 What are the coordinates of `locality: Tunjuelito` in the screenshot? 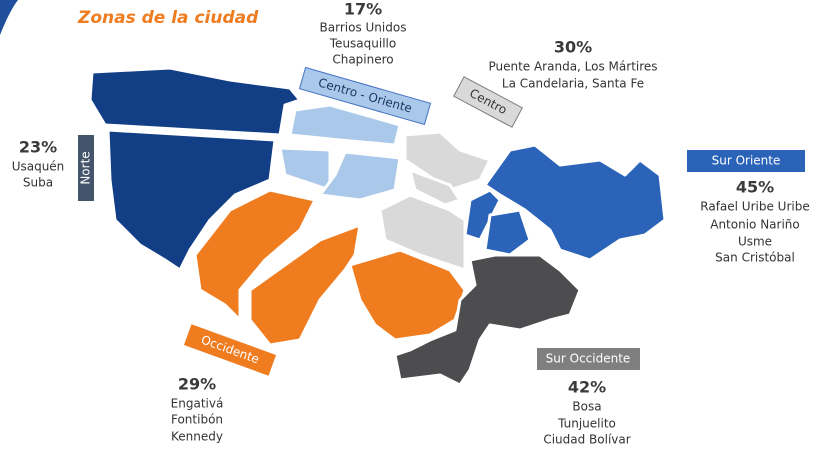 It's located at (586, 424).